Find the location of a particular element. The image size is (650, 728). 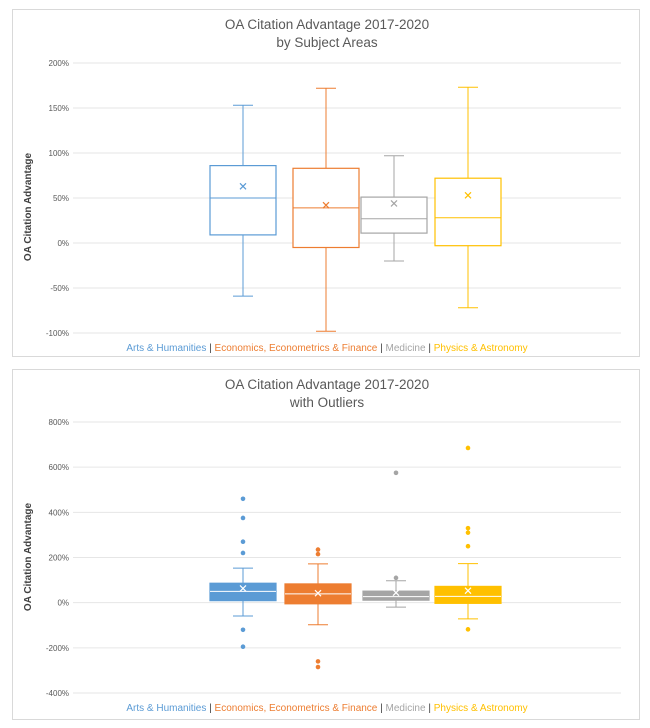

y-tick-label: -400% is located at coordinates (57, 693).